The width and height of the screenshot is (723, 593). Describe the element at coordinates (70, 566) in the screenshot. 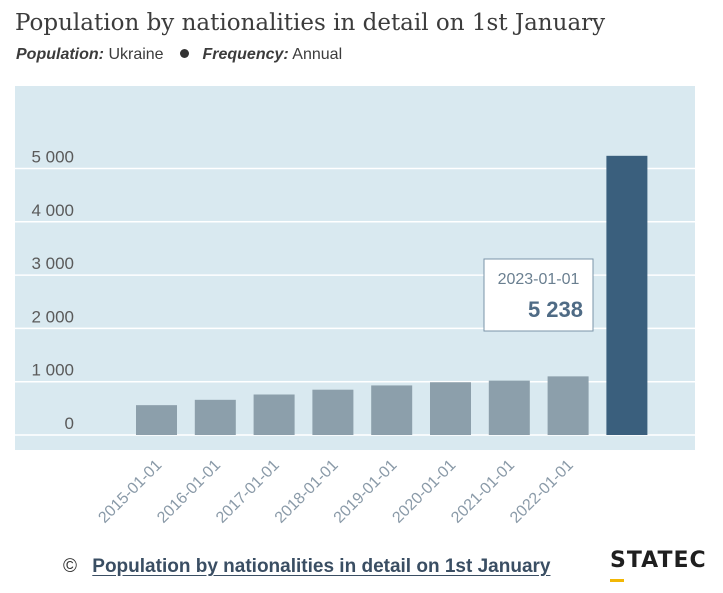

I see `copyright-symbol: ©` at that location.